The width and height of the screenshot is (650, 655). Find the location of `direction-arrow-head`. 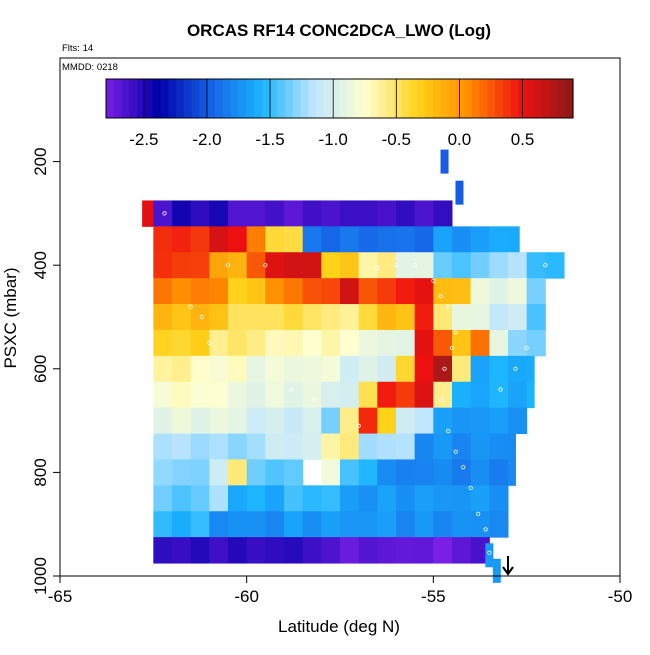

direction-arrow-head is located at coordinates (508, 571).